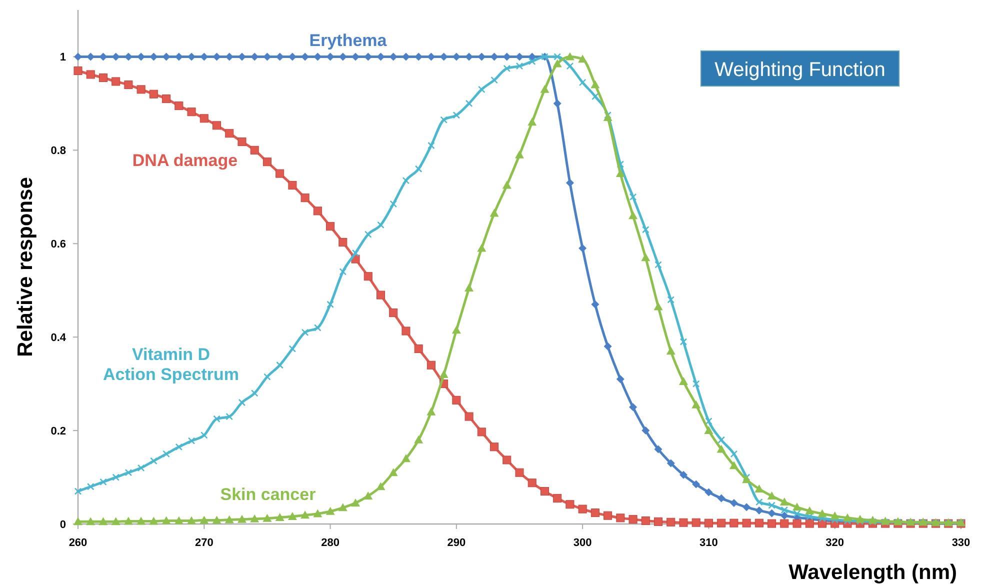 This screenshot has height=585, width=981. What do you see at coordinates (78, 543) in the screenshot?
I see `x-tick-label: 260` at bounding box center [78, 543].